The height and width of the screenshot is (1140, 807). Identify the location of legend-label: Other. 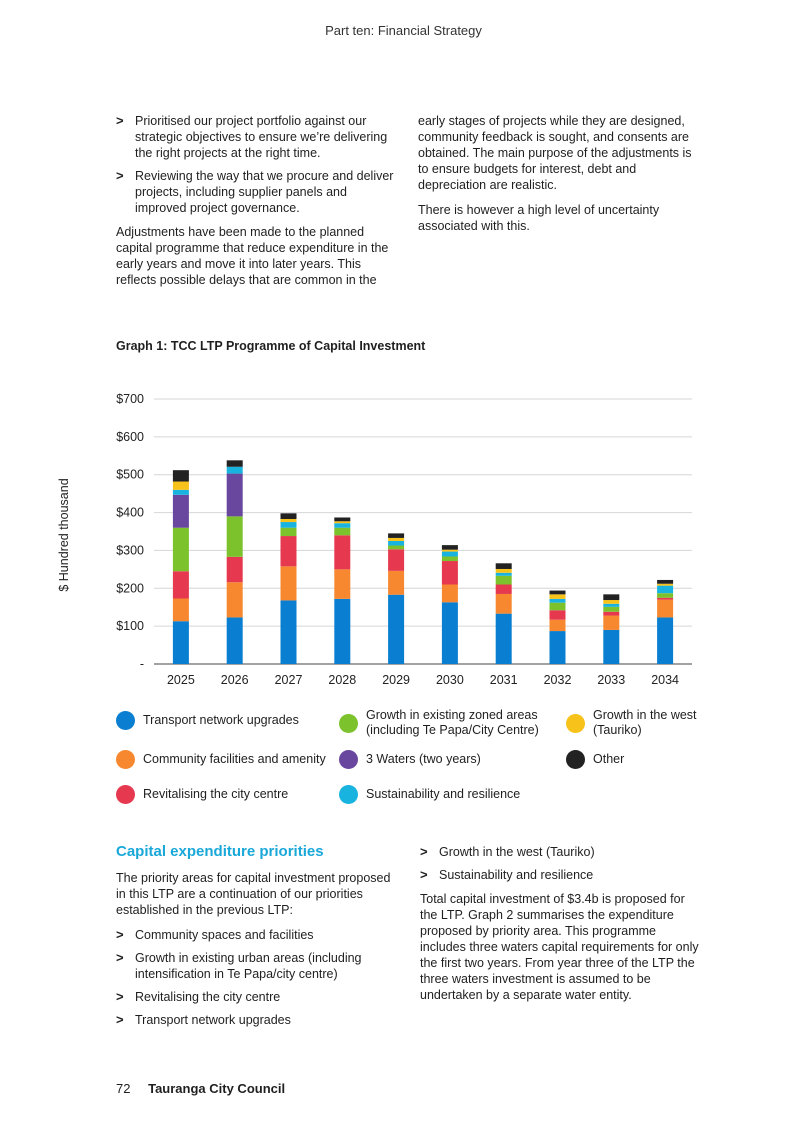
(609, 759).